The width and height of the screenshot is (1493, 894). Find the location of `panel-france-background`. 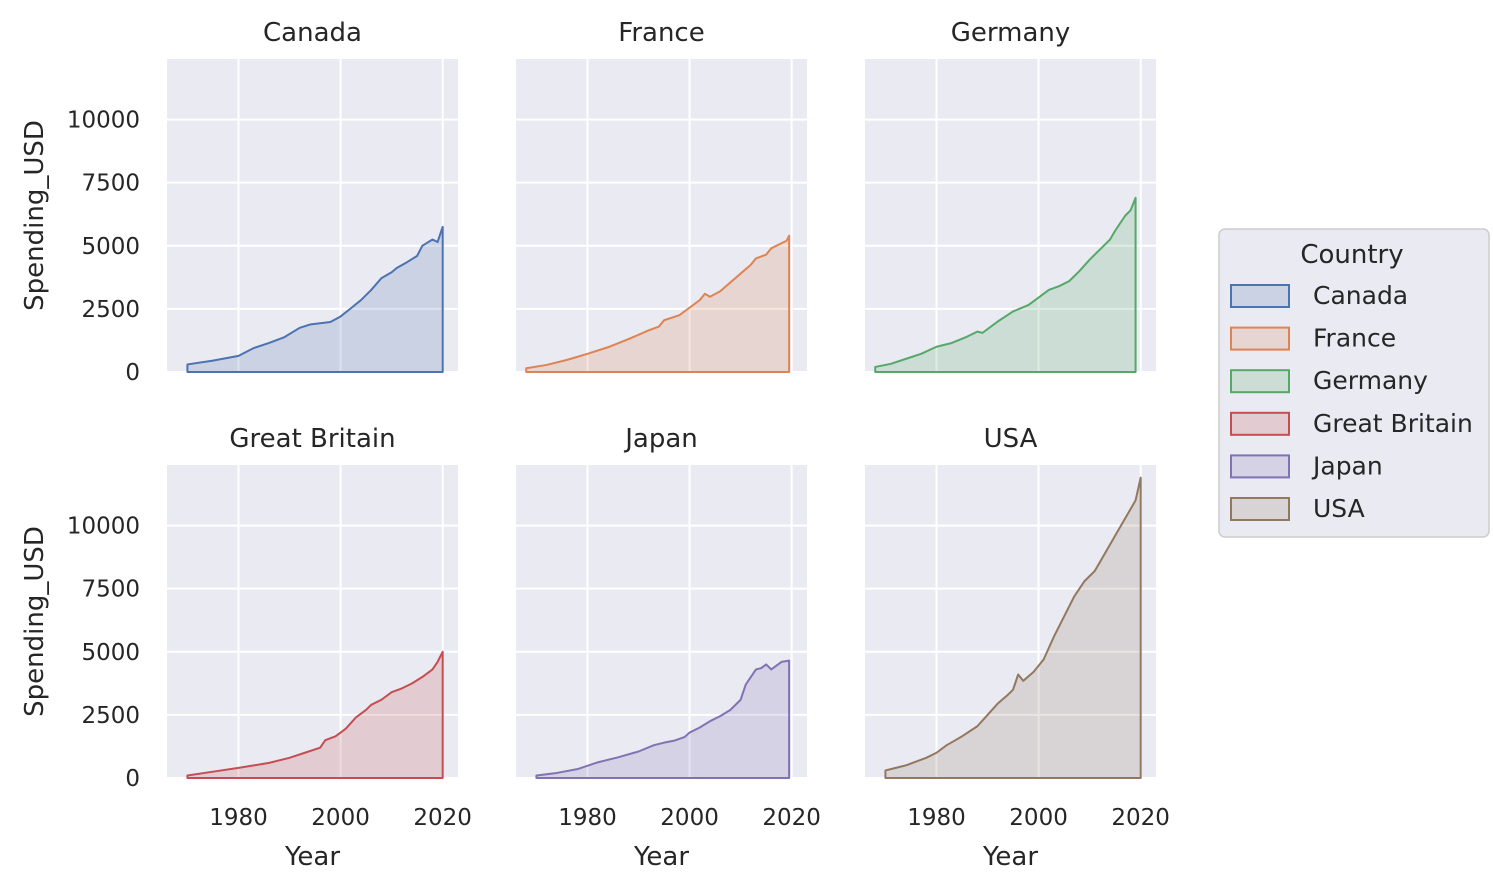

panel-france-background is located at coordinates (661, 215).